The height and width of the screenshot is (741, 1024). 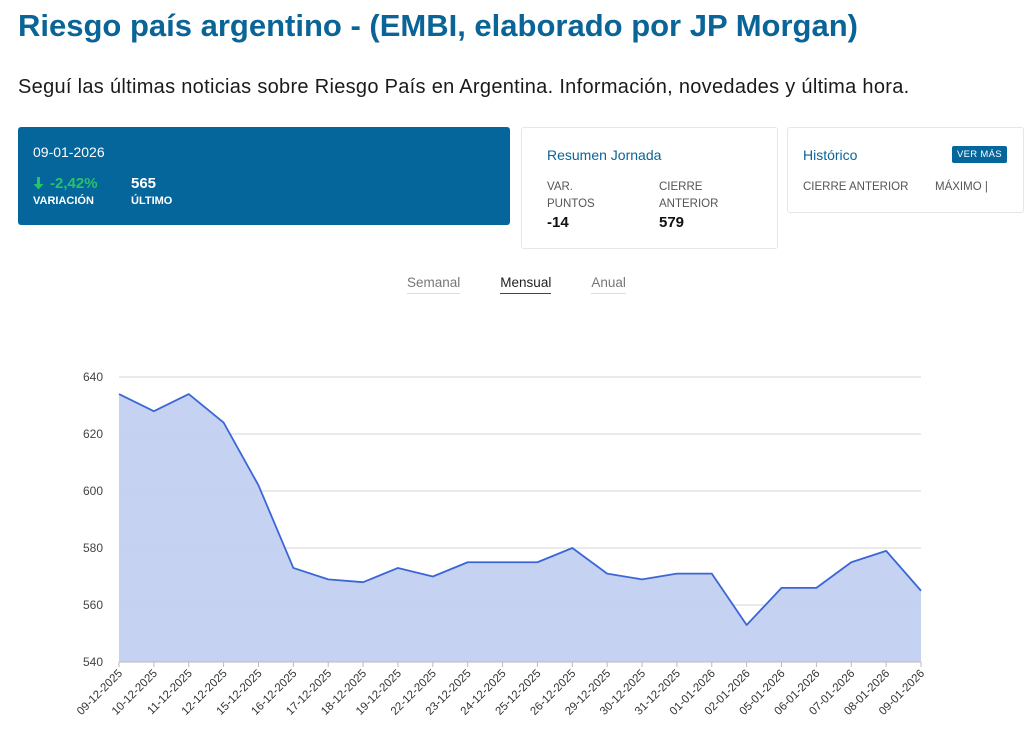 I want to click on y-tick-label: 560, so click(x=93, y=605).